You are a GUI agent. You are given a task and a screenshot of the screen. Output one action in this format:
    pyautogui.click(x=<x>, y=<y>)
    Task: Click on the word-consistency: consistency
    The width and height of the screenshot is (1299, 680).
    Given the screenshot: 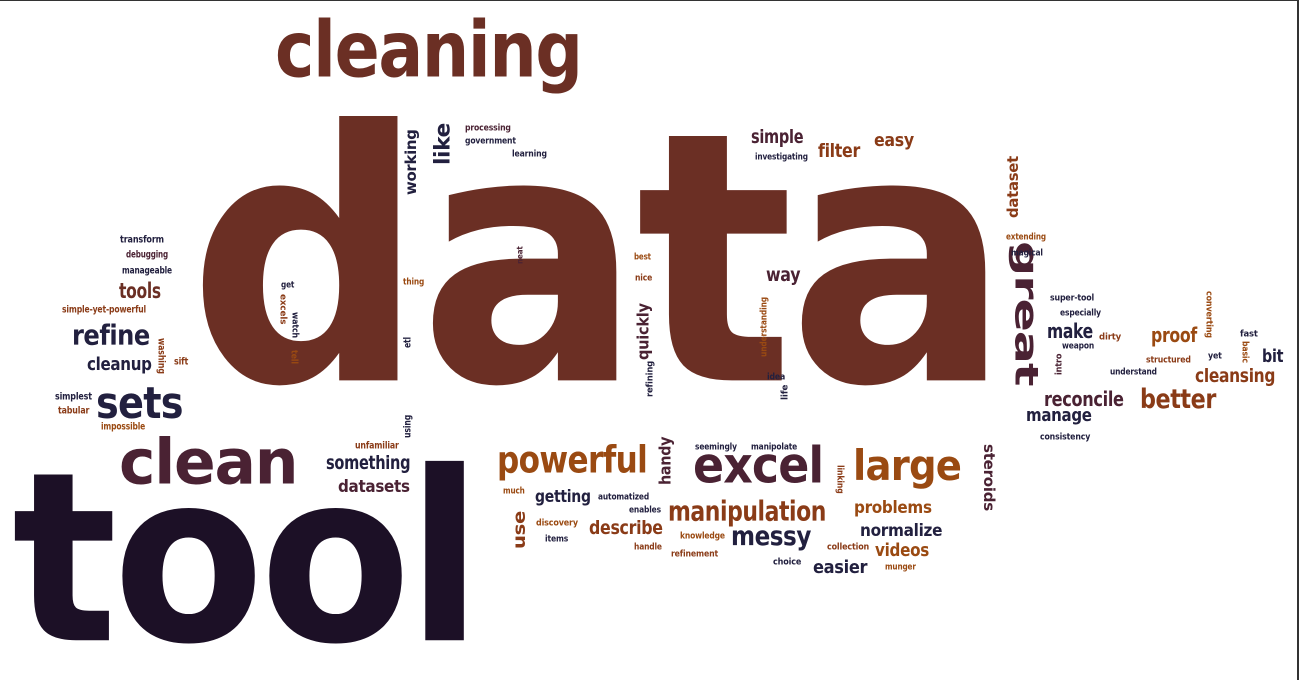 What is the action you would take?
    pyautogui.click(x=1065, y=436)
    